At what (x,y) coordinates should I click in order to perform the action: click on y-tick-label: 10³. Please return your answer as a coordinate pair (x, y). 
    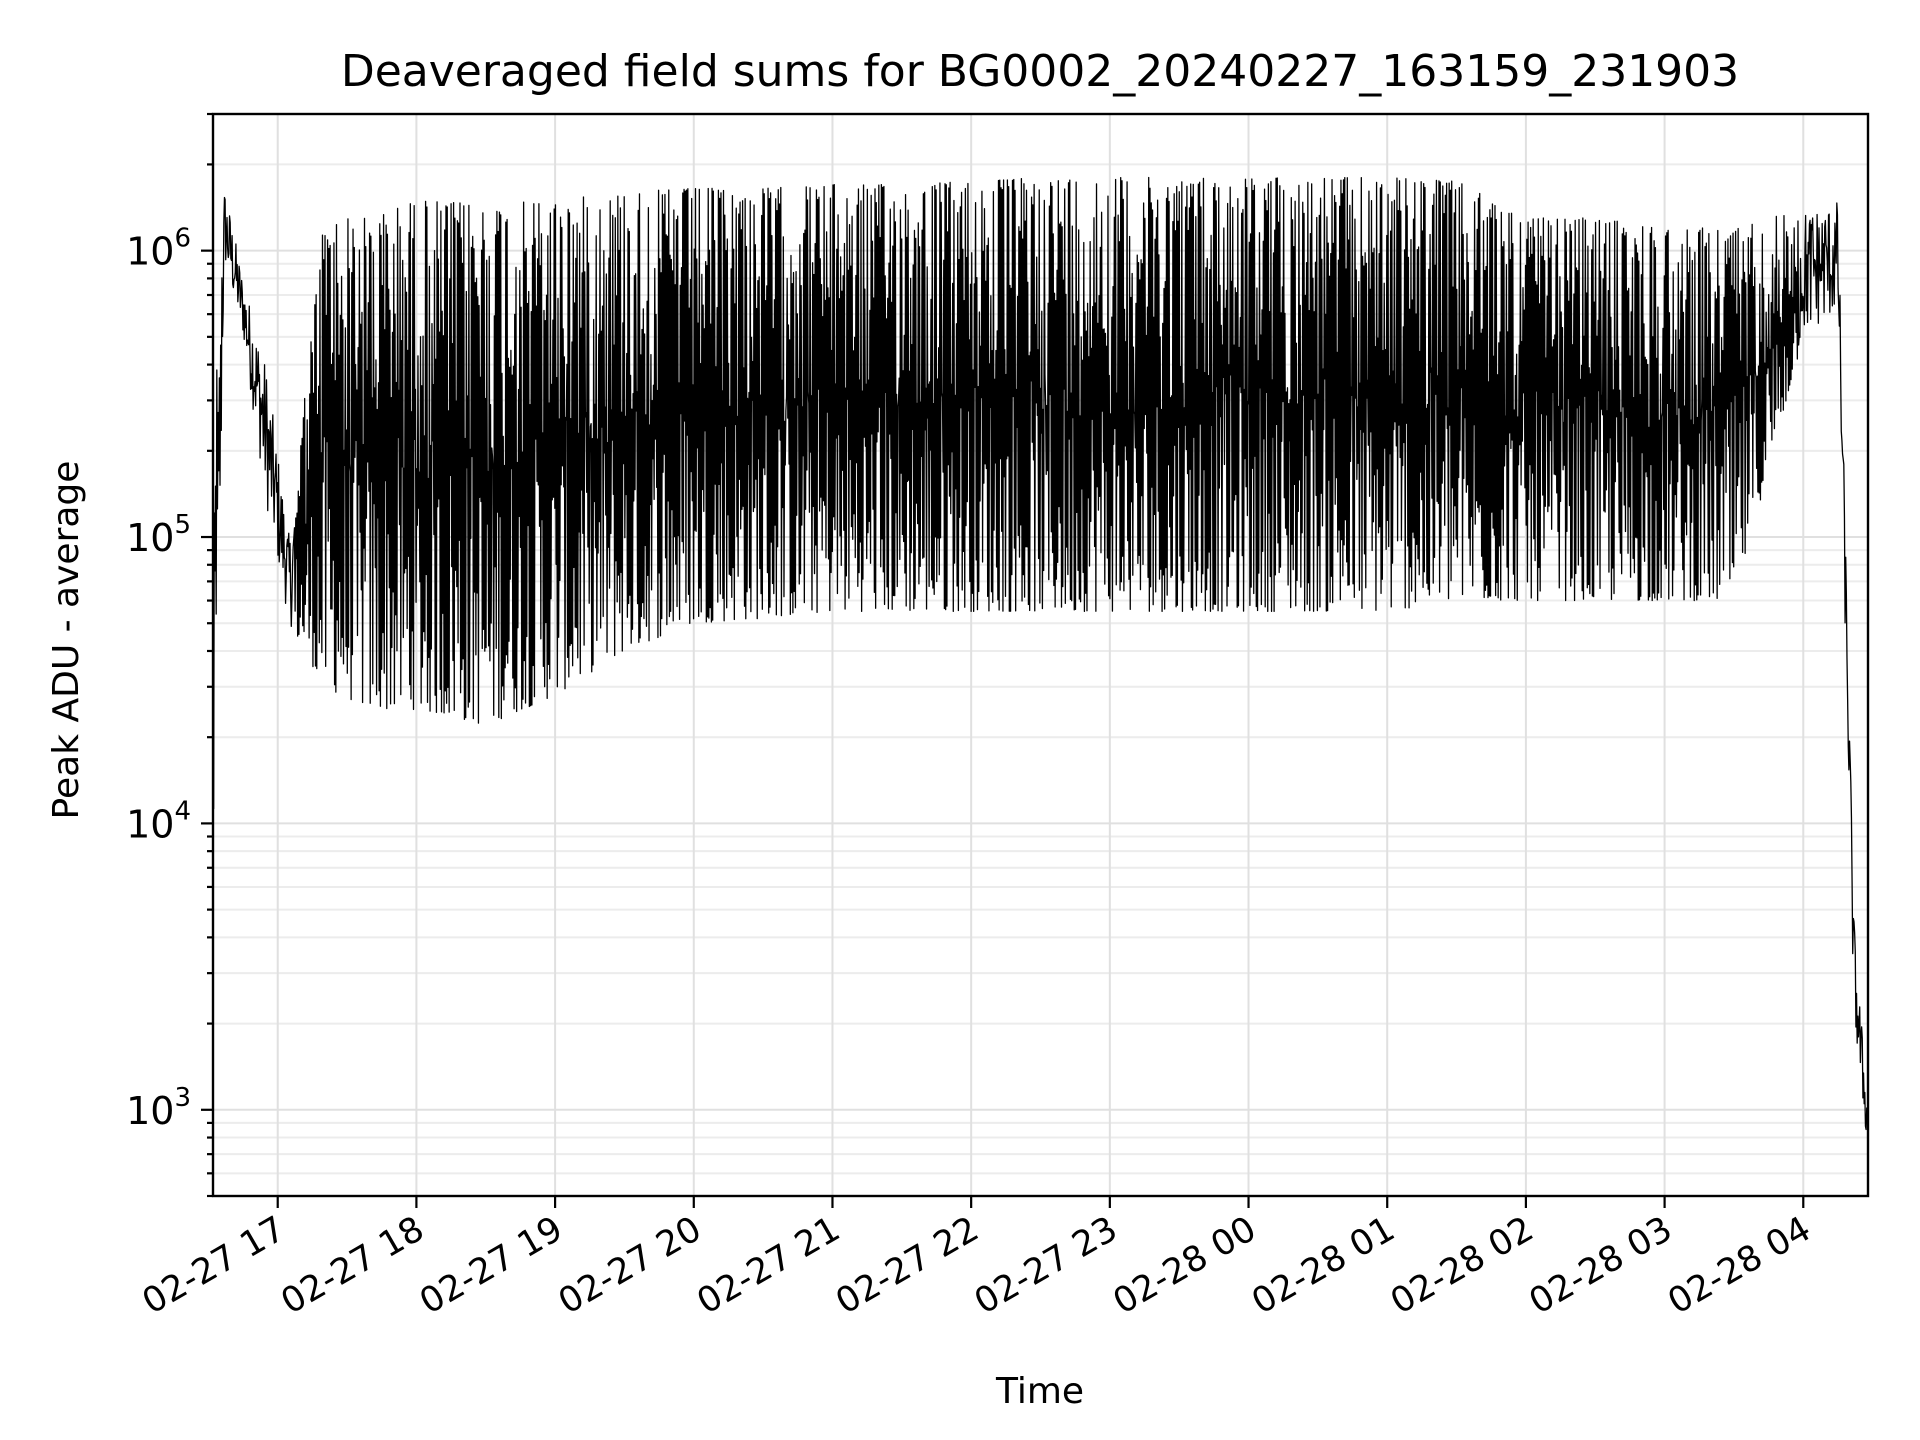
    Looking at the image, I should click on (158, 1108).